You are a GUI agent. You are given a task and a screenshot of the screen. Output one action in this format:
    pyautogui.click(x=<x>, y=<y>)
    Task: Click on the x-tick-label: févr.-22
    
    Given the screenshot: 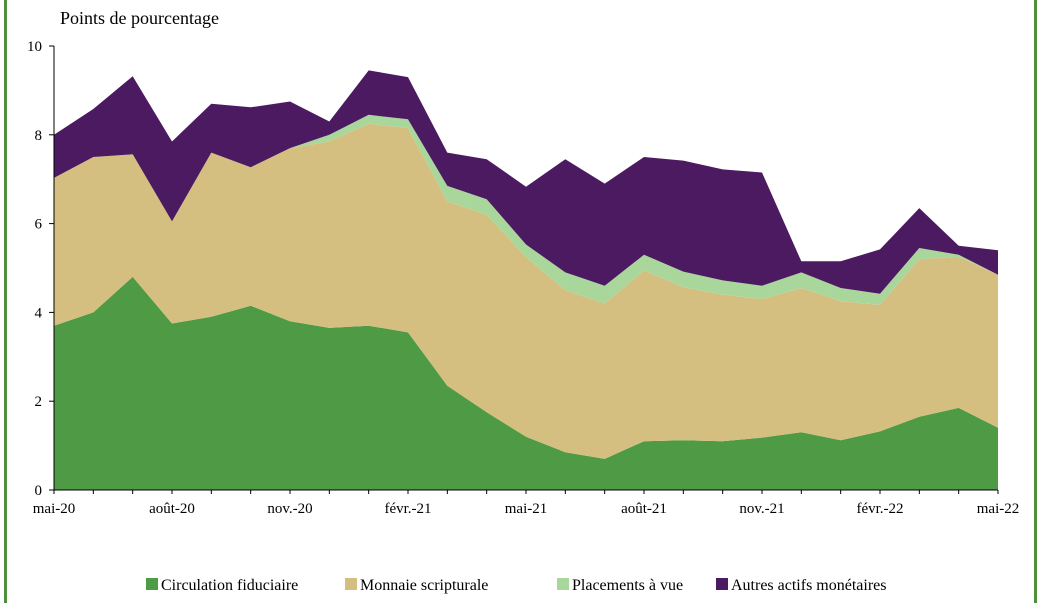 What is the action you would take?
    pyautogui.click(x=879, y=509)
    